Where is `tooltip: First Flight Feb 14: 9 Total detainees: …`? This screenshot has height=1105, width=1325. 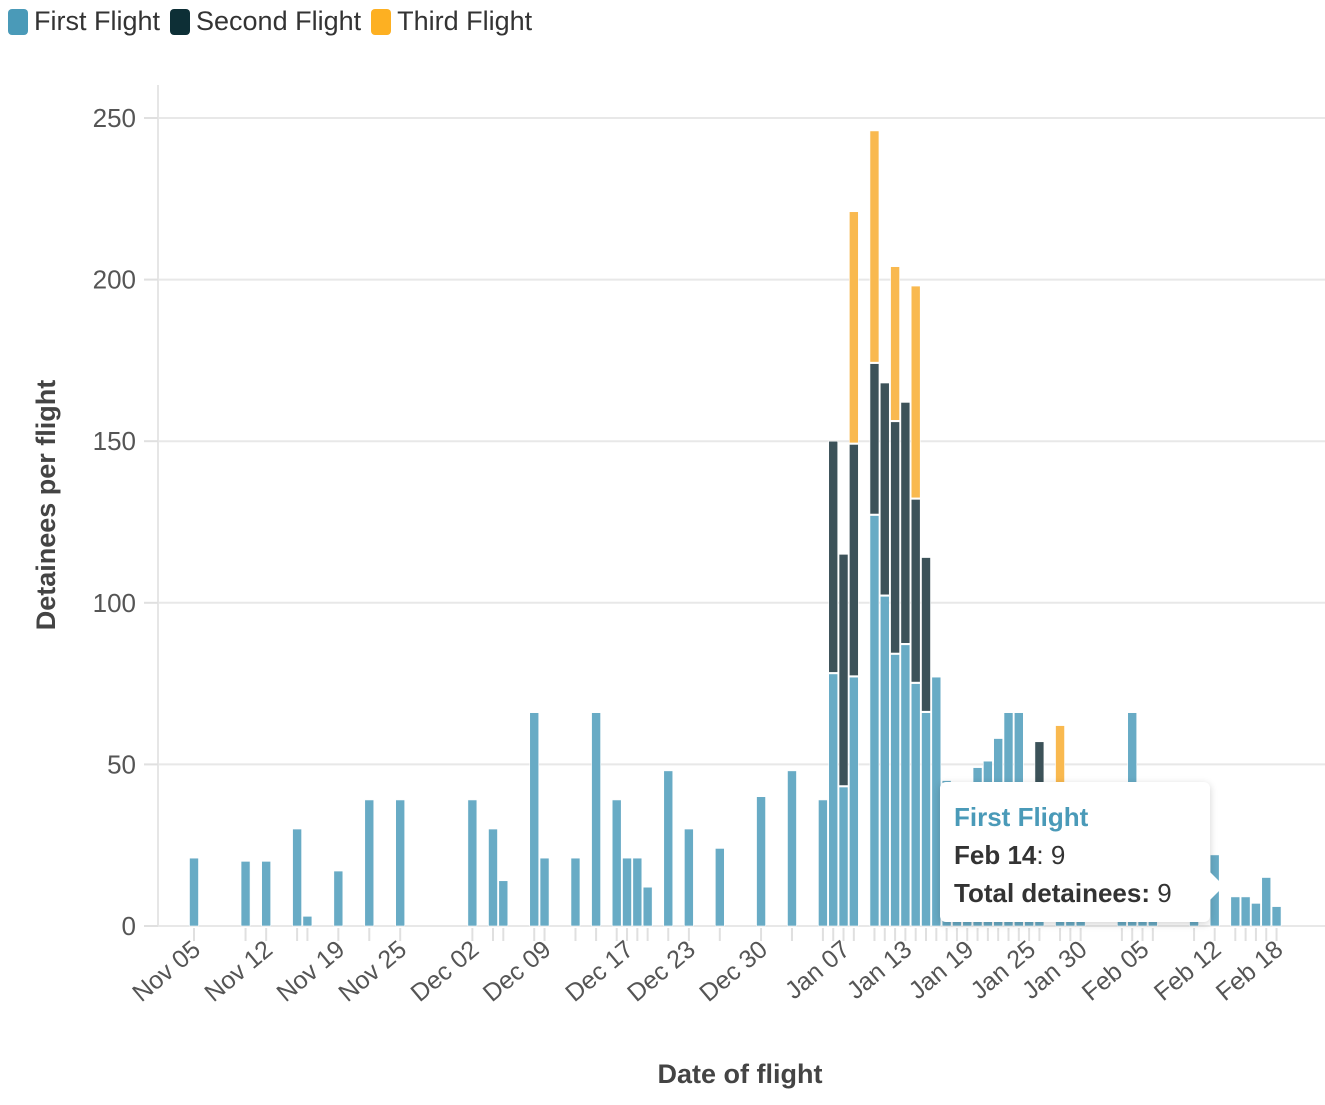 tooltip: First Flight Feb 14: 9 Total detainees: … is located at coordinates (1082, 852).